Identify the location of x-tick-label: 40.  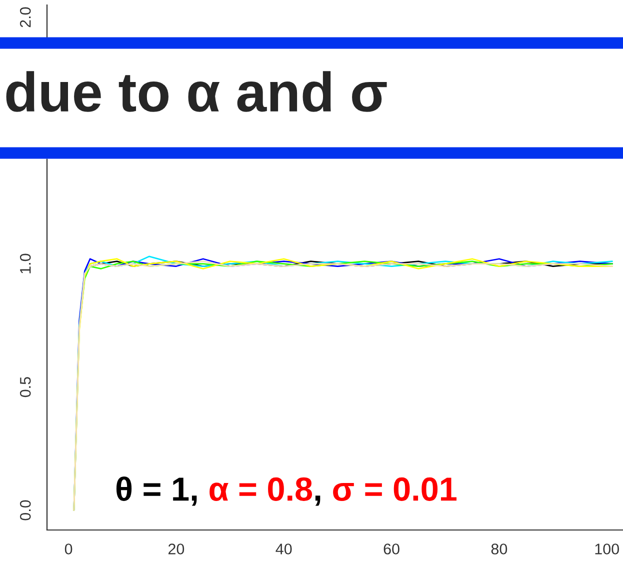
(284, 549).